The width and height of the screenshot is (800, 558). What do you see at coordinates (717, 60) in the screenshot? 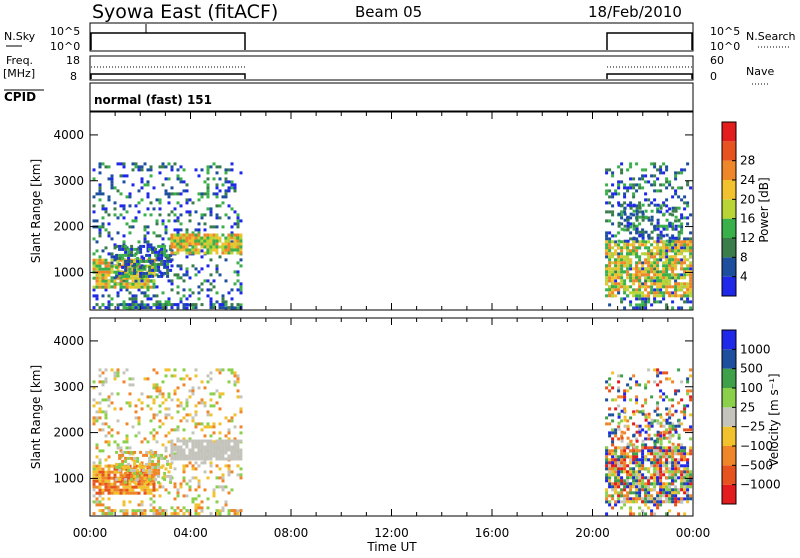
I see `nave-tick-top: 60` at bounding box center [717, 60].